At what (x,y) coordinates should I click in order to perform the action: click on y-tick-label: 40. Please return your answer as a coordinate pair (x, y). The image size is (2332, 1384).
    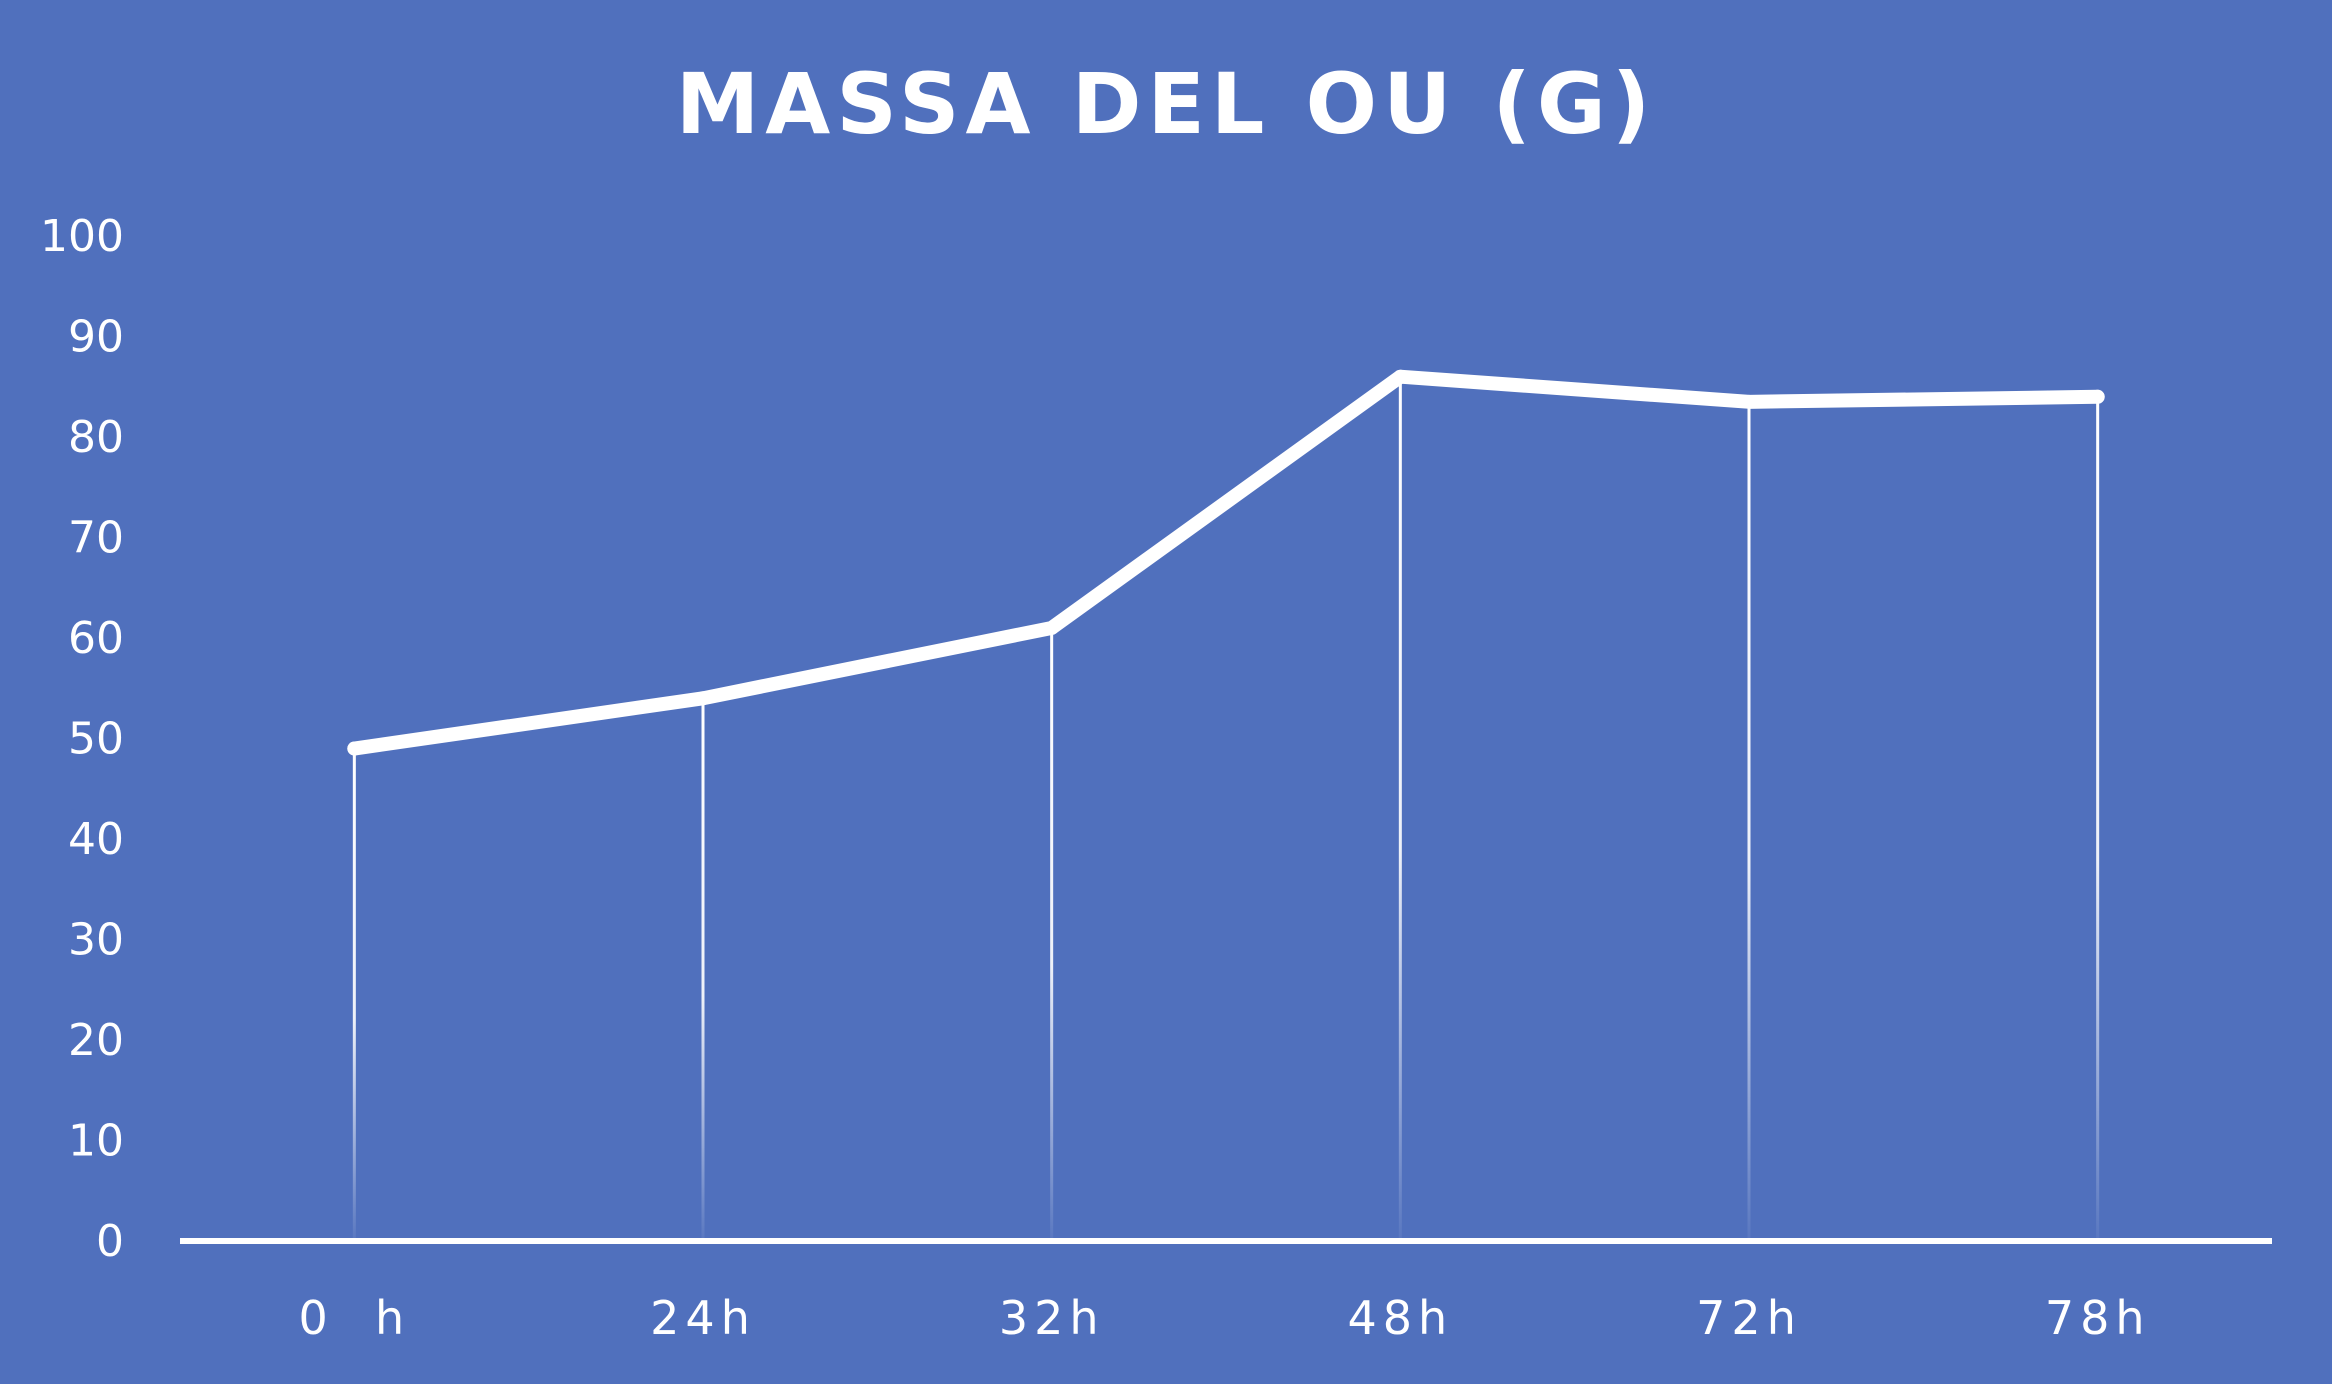
    Looking at the image, I should click on (96, 839).